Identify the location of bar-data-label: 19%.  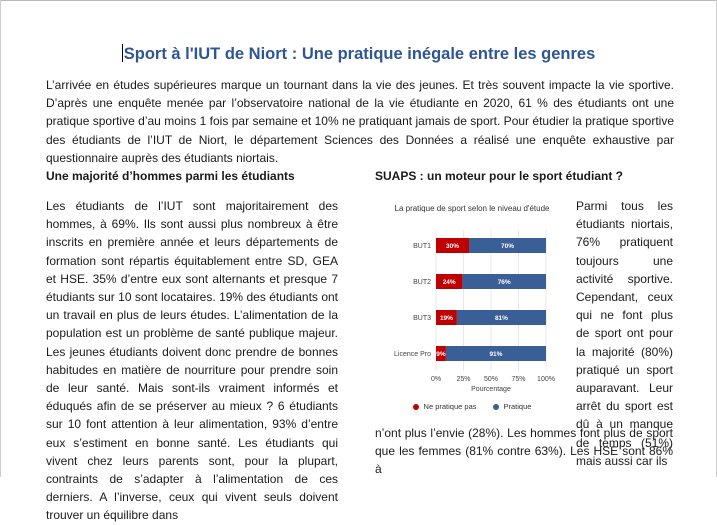
(446, 318).